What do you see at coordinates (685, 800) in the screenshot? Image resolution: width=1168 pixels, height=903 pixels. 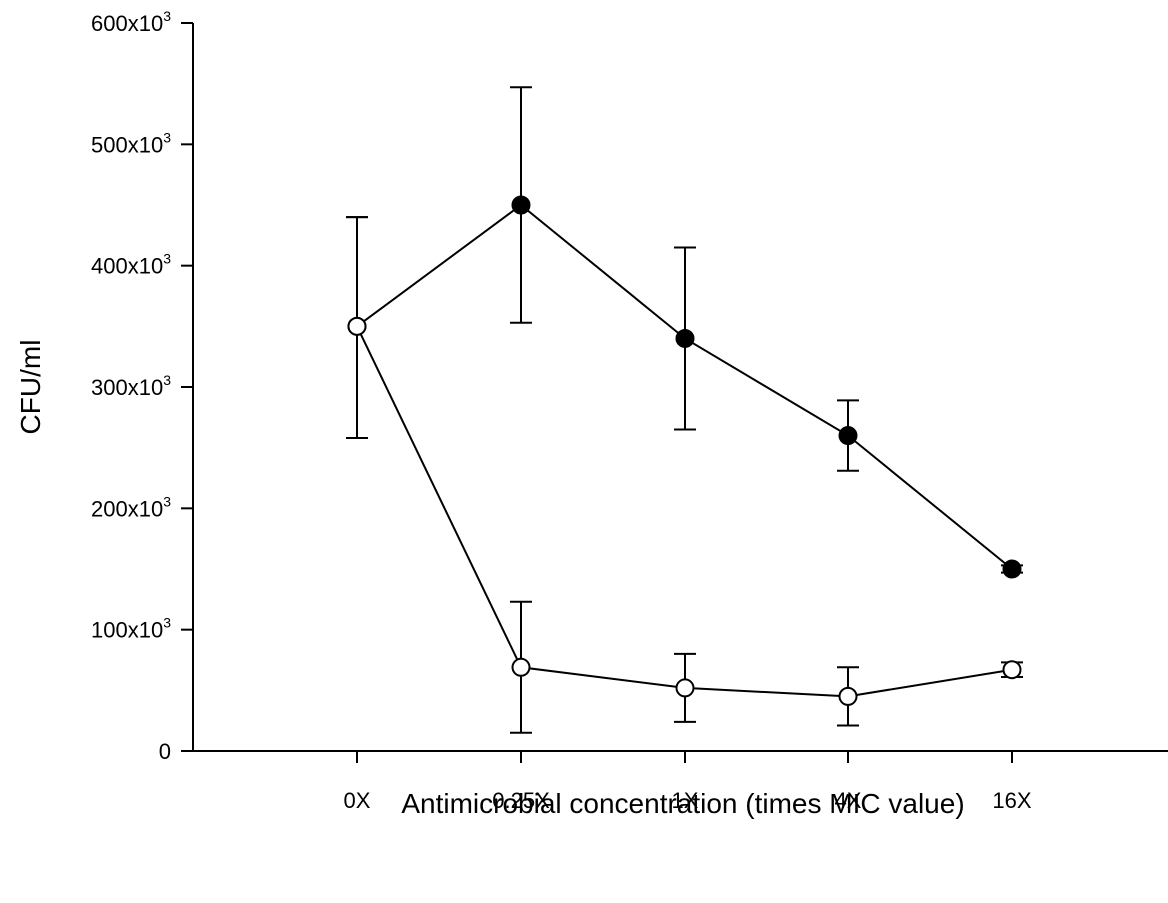 I see `x-tick-label: 1X` at bounding box center [685, 800].